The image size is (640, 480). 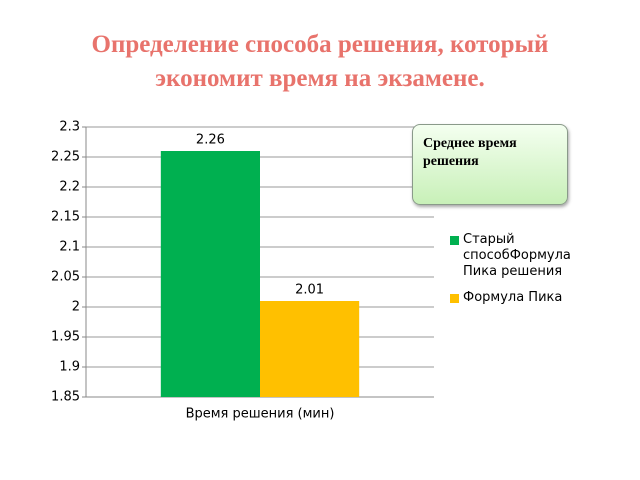 I want to click on y-tick-label: 1.85, so click(x=65, y=397).